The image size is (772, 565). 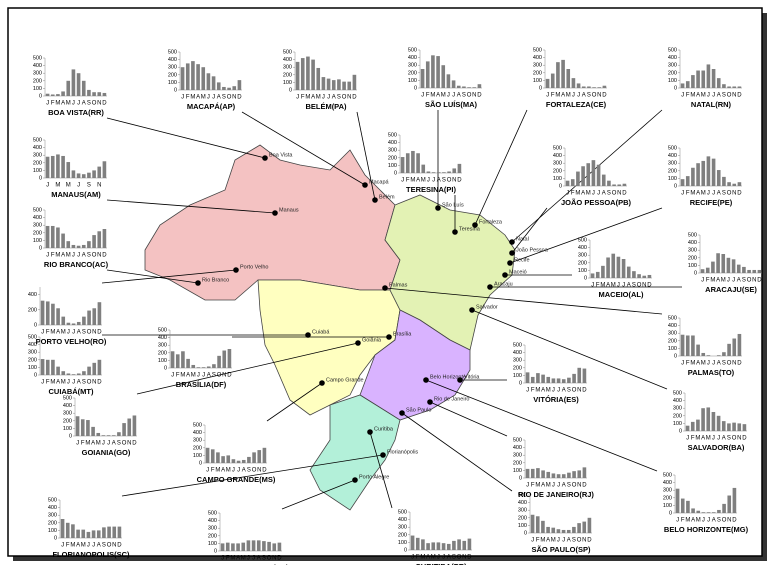 I want to click on chart-title: BELO HORIZONTE(MG), so click(x=706, y=529).